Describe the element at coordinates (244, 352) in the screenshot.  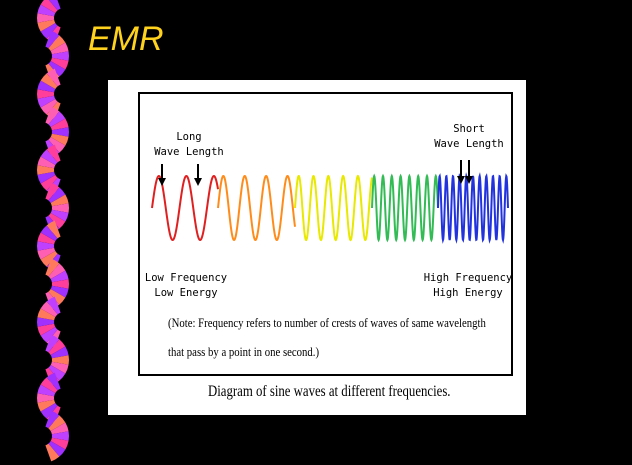
I see `note-line-2: that pass by a point in one second.)` at that location.